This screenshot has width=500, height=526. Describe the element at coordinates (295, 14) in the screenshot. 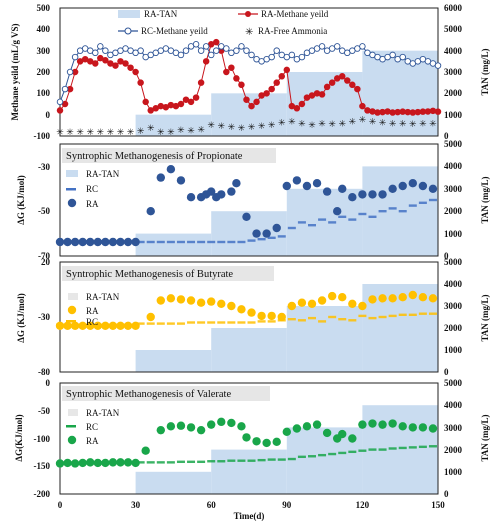

I see `legend-label: RA-Methane yeild` at that location.